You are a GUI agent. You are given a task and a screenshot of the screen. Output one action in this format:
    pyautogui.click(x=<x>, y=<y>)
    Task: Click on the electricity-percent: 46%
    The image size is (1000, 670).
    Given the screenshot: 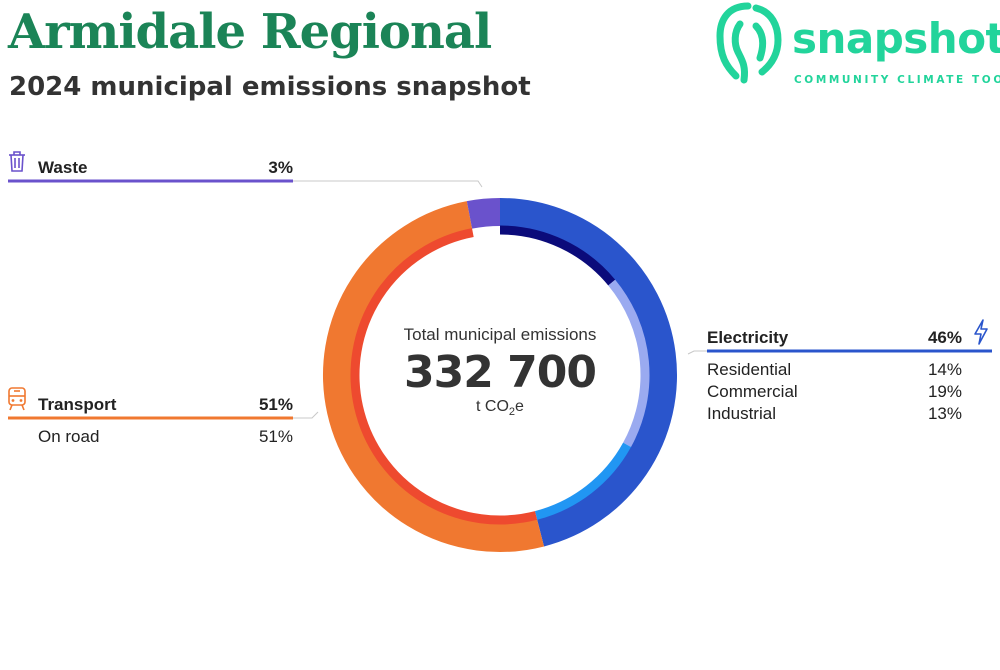 What is the action you would take?
    pyautogui.click(x=944, y=337)
    